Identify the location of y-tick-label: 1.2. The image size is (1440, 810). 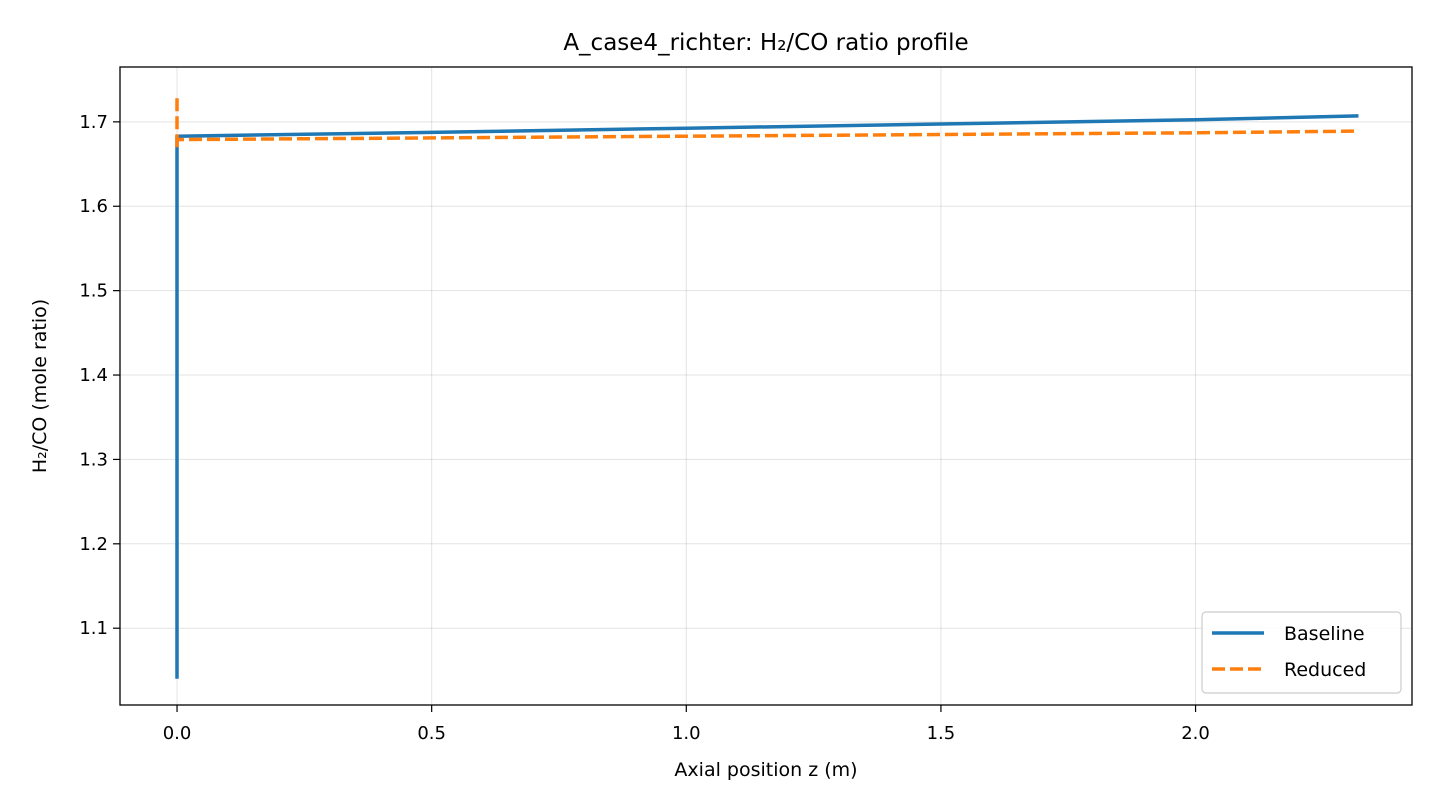
(93, 544).